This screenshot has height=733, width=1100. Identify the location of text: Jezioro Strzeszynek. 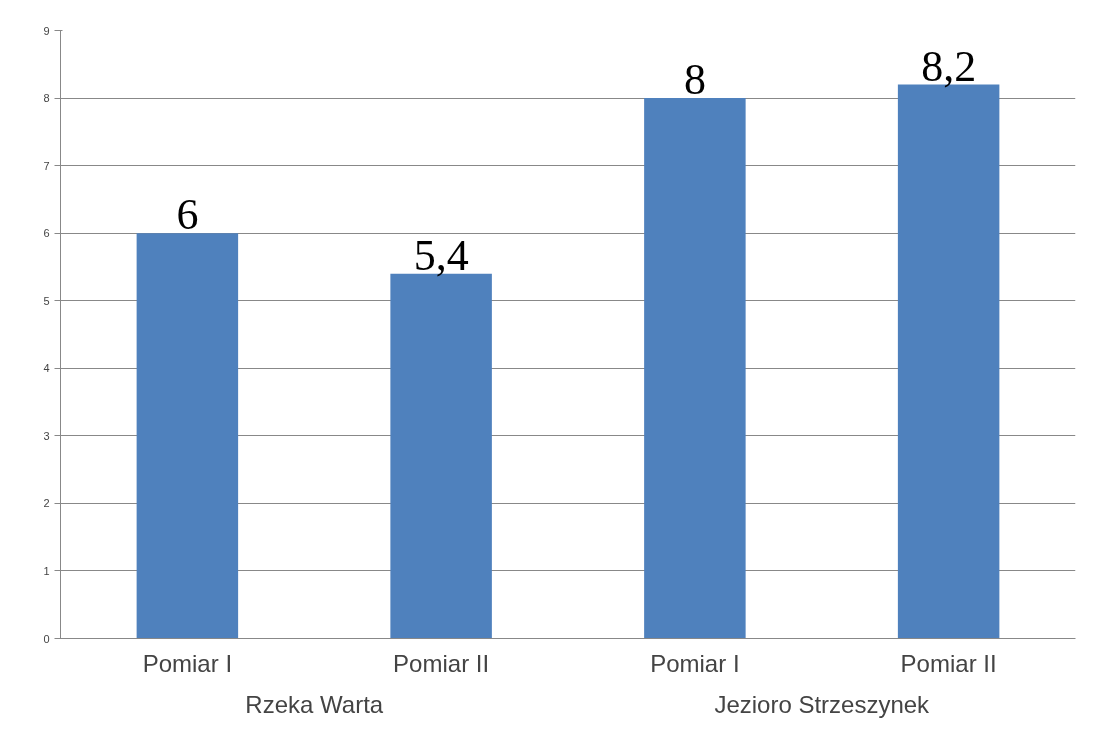
(822, 704).